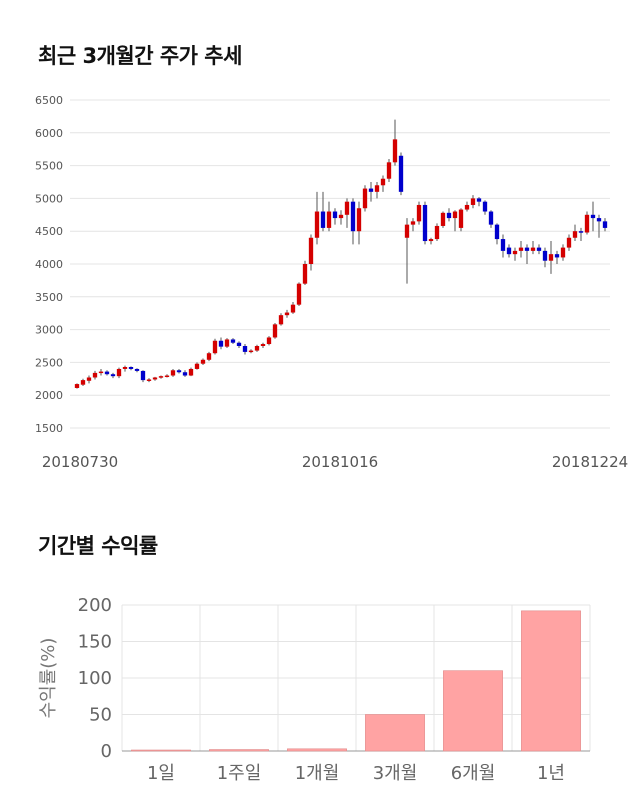 This screenshot has height=810, width=640. I want to click on y-axis-label: 수익률(%), so click(48, 678).